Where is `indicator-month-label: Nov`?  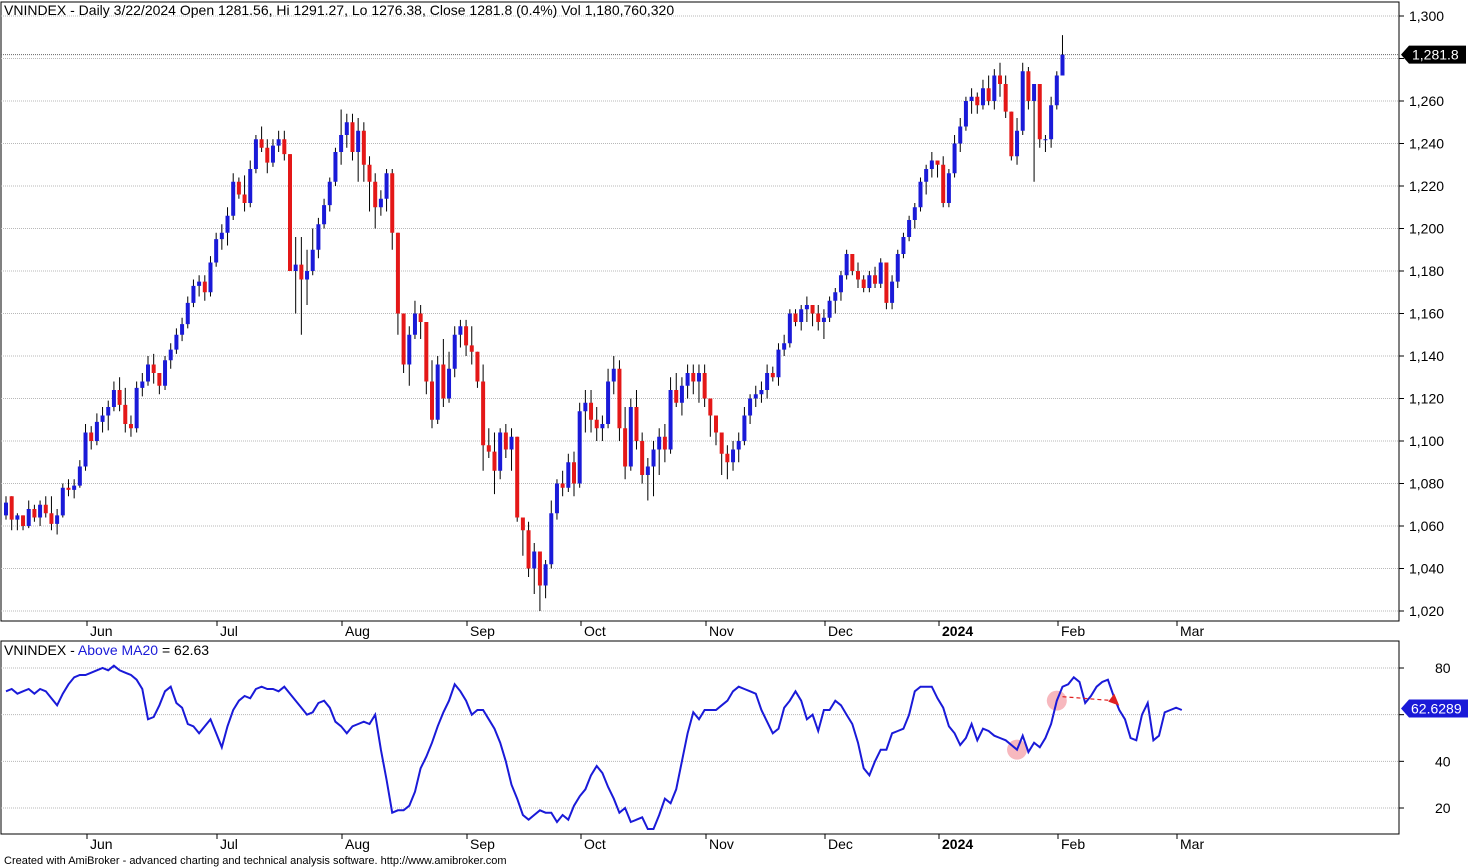 indicator-month-label: Nov is located at coordinates (721, 844).